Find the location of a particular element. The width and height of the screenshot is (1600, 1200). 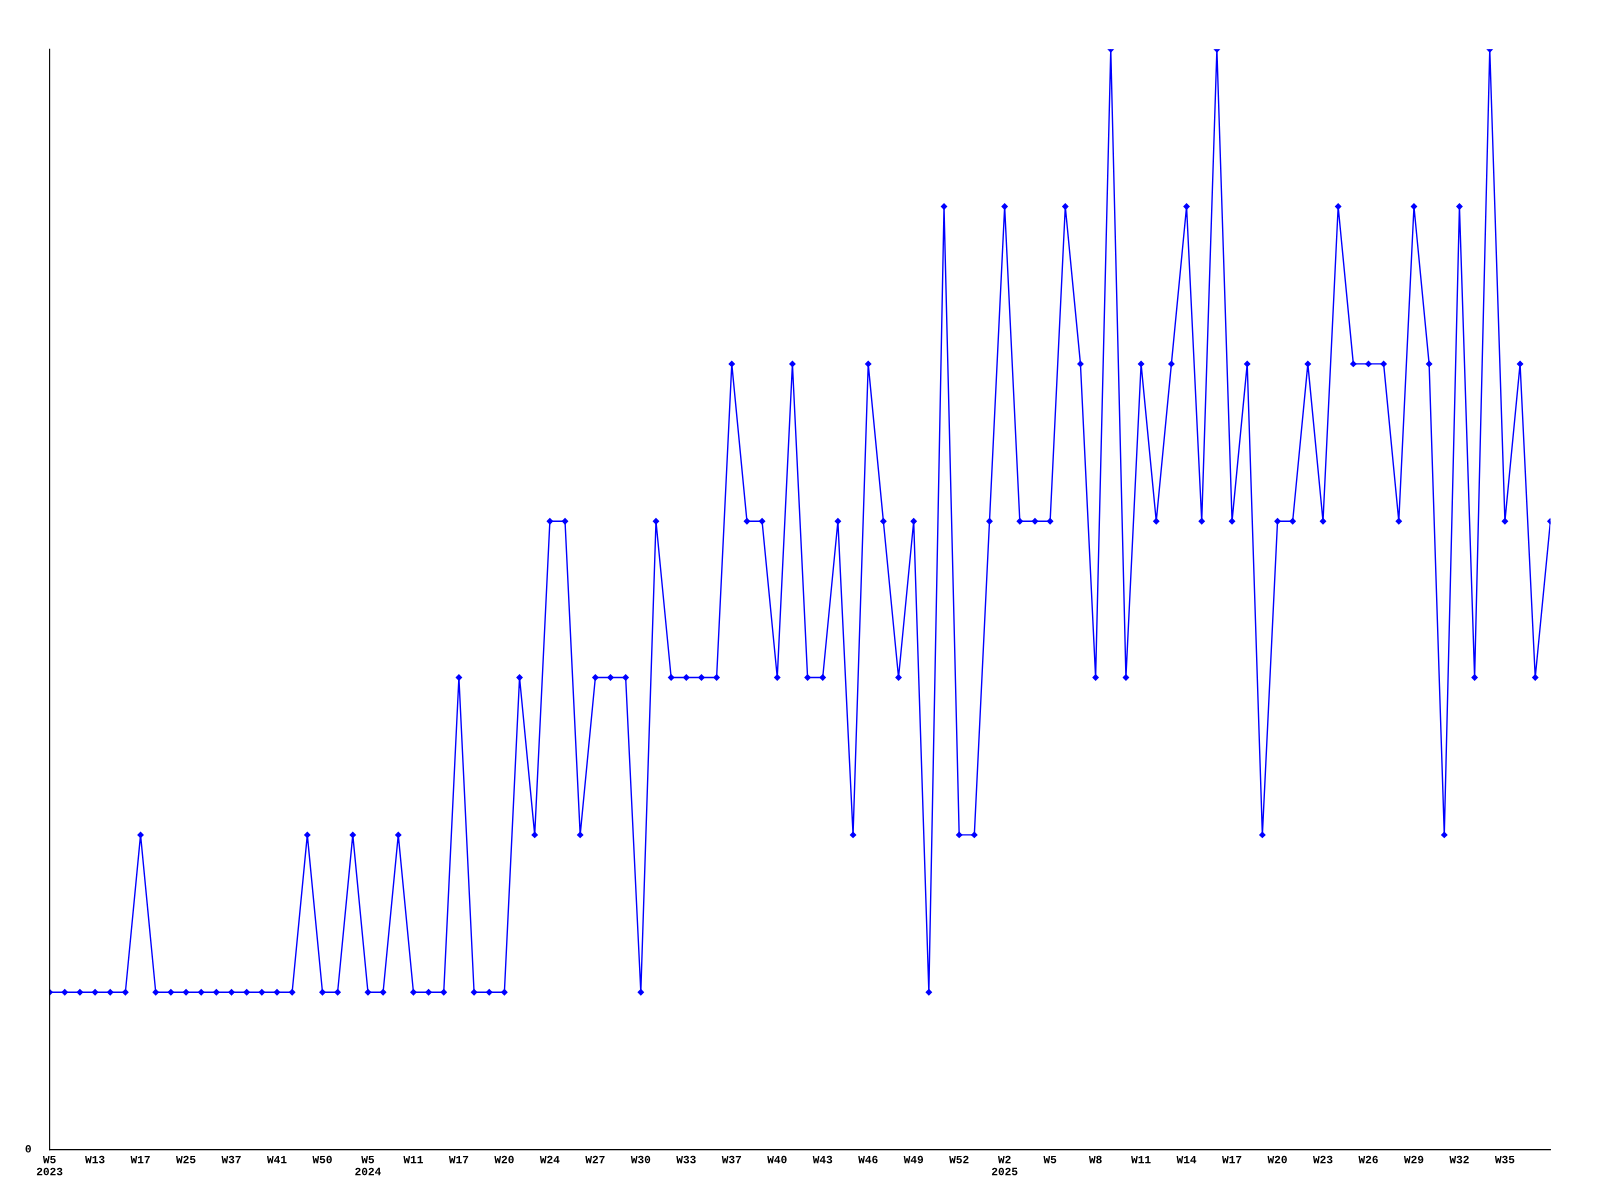

x-tick-label: W35 is located at coordinates (1504, 1159).